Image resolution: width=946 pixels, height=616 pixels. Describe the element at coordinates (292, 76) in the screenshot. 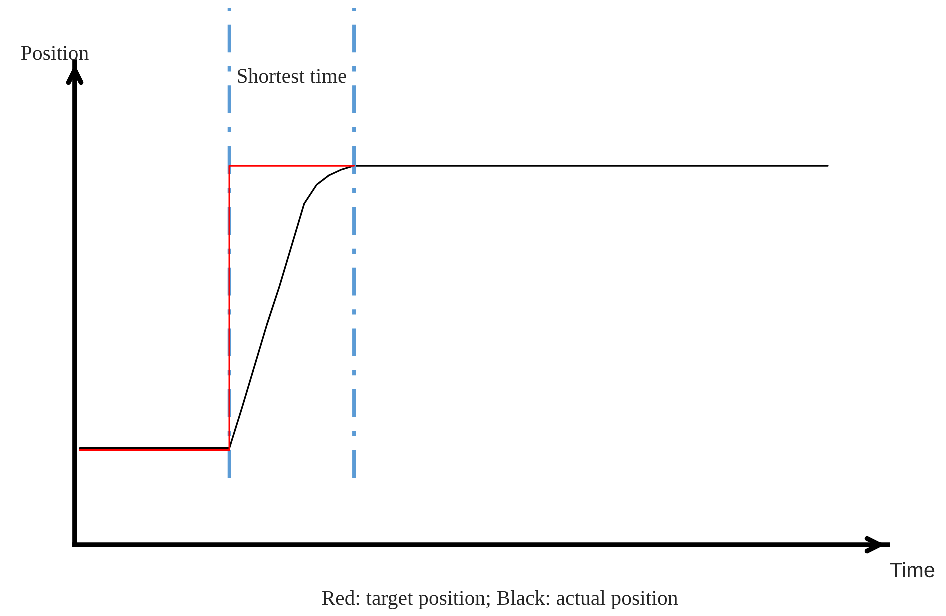

I see `text: Shortest time` at that location.